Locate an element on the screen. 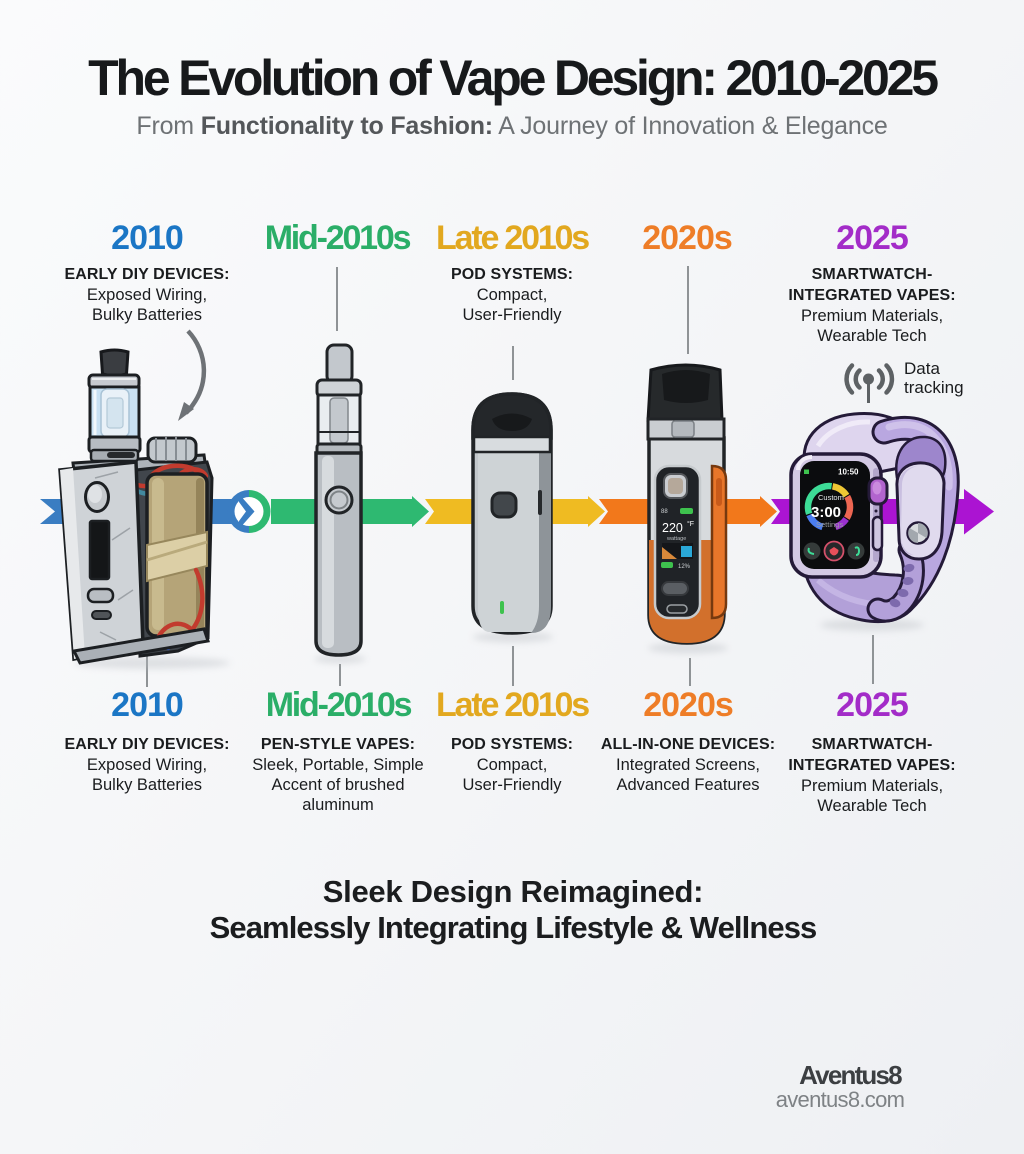 Image resolution: width=1024 pixels, height=1154 pixels. svg-text: Settings is located at coordinates (829, 524).